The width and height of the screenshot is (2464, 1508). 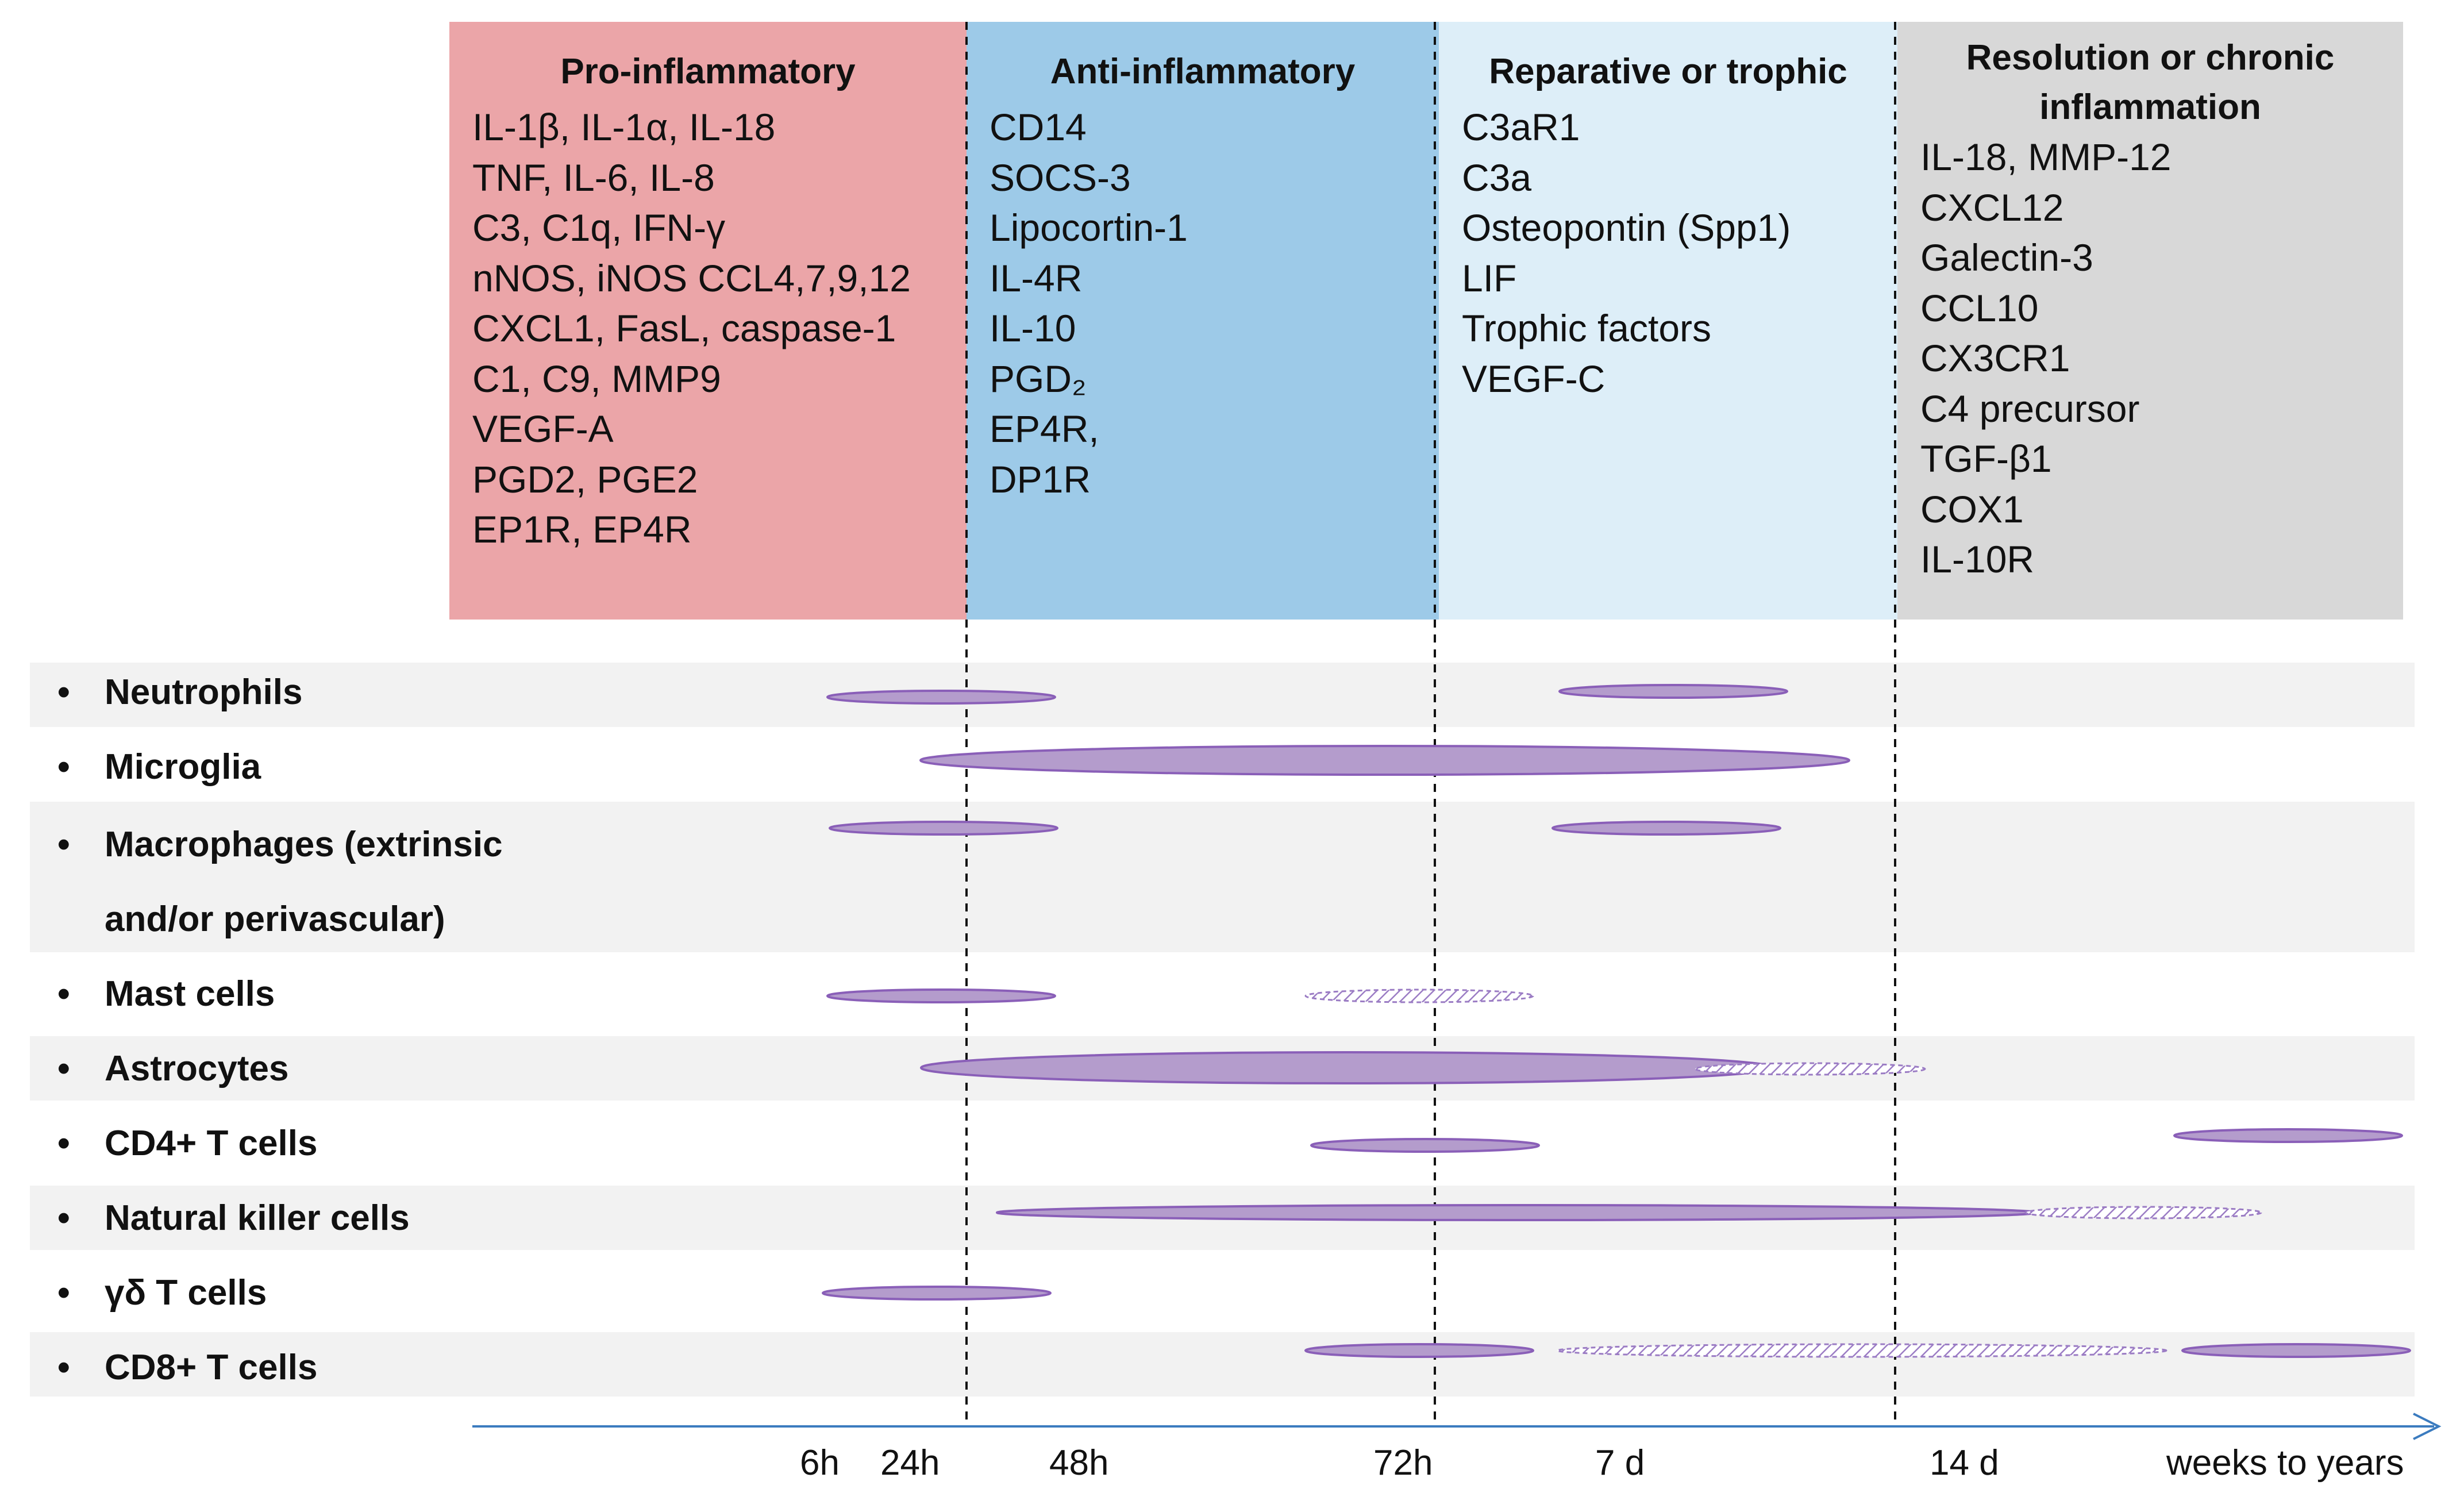 I want to click on cell-type-label: Astrocytes, so click(x=197, y=1068).